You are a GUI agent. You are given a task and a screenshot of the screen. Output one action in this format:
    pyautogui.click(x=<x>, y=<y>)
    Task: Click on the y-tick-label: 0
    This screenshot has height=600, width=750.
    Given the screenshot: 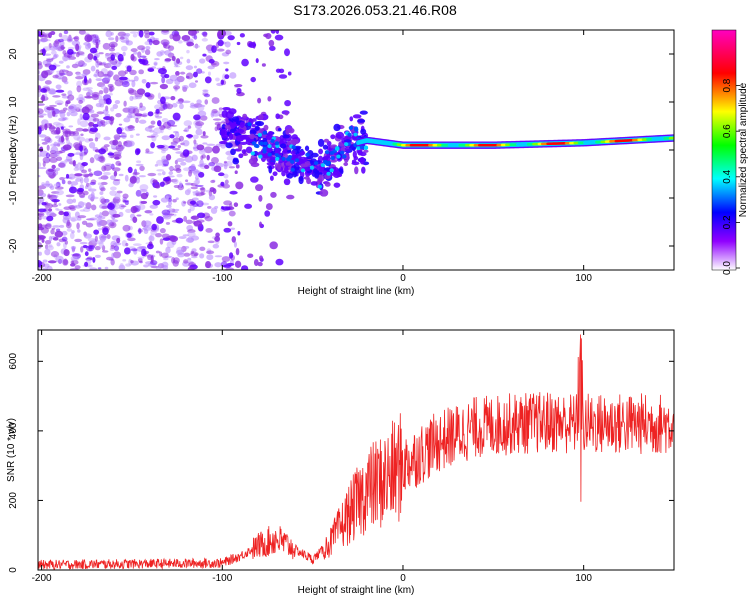 What is the action you would take?
    pyautogui.click(x=13, y=570)
    